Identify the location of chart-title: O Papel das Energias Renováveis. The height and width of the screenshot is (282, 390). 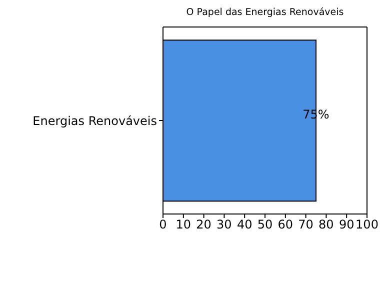
(265, 12).